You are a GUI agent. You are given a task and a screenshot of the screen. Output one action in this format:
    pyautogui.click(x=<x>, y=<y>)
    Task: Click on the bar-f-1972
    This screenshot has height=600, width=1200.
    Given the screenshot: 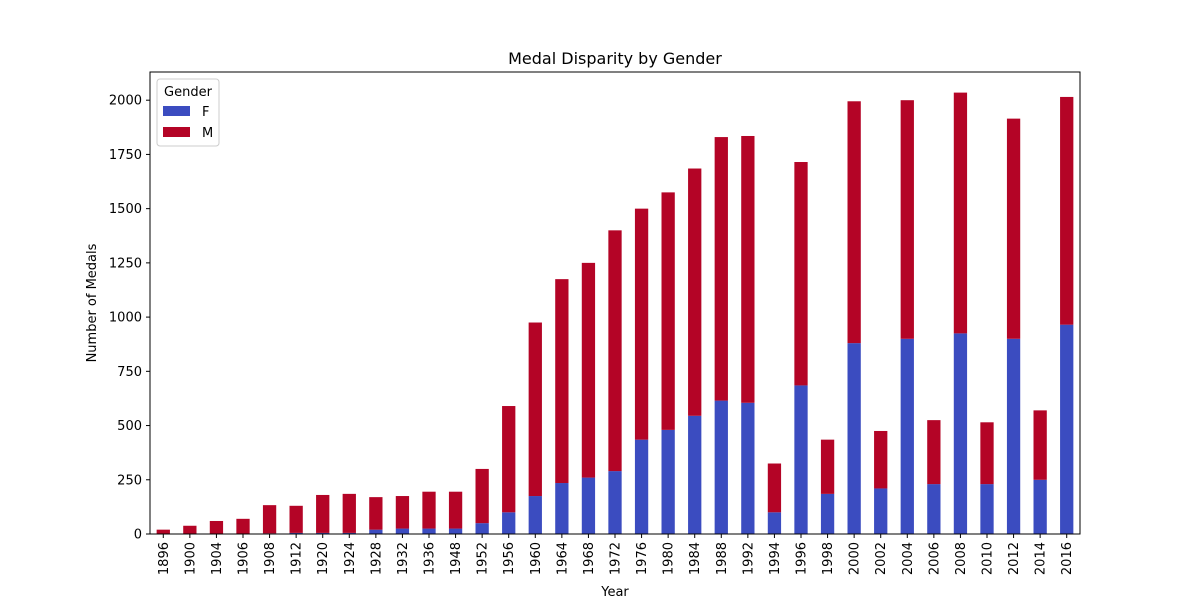 What is the action you would take?
    pyautogui.click(x=615, y=502)
    